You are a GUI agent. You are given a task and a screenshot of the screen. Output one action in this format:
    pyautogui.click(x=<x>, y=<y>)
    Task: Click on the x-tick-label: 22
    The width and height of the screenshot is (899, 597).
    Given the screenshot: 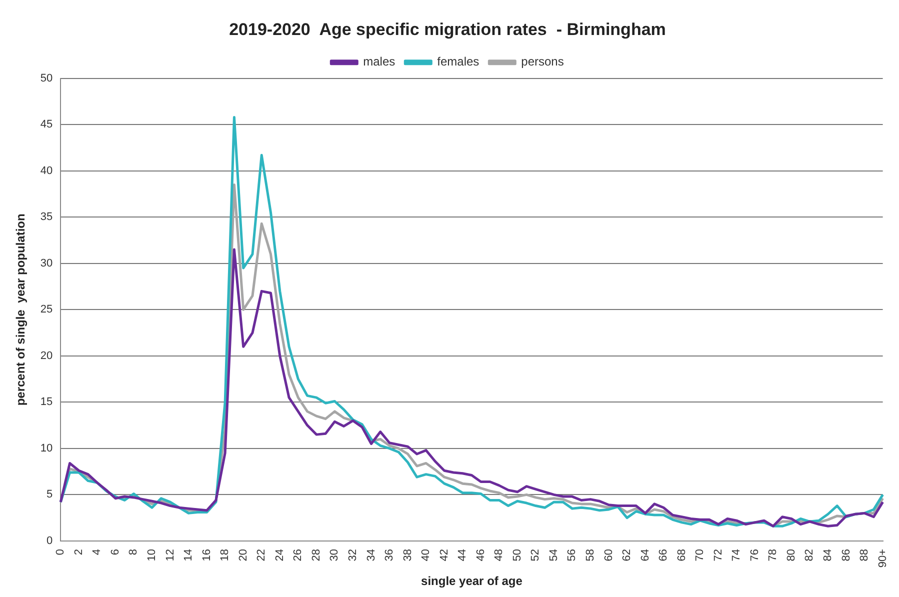 What is the action you would take?
    pyautogui.click(x=262, y=555)
    